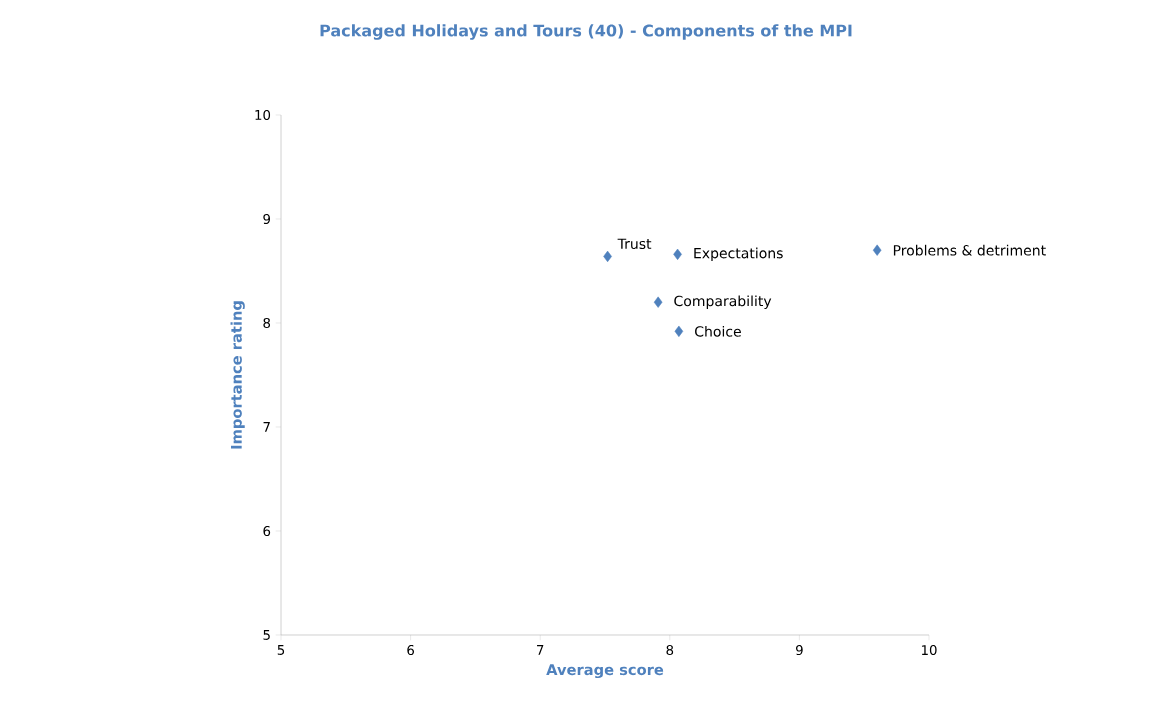 The width and height of the screenshot is (1172, 724). Describe the element at coordinates (969, 250) in the screenshot. I see `annotation: Problems & detriment` at that location.